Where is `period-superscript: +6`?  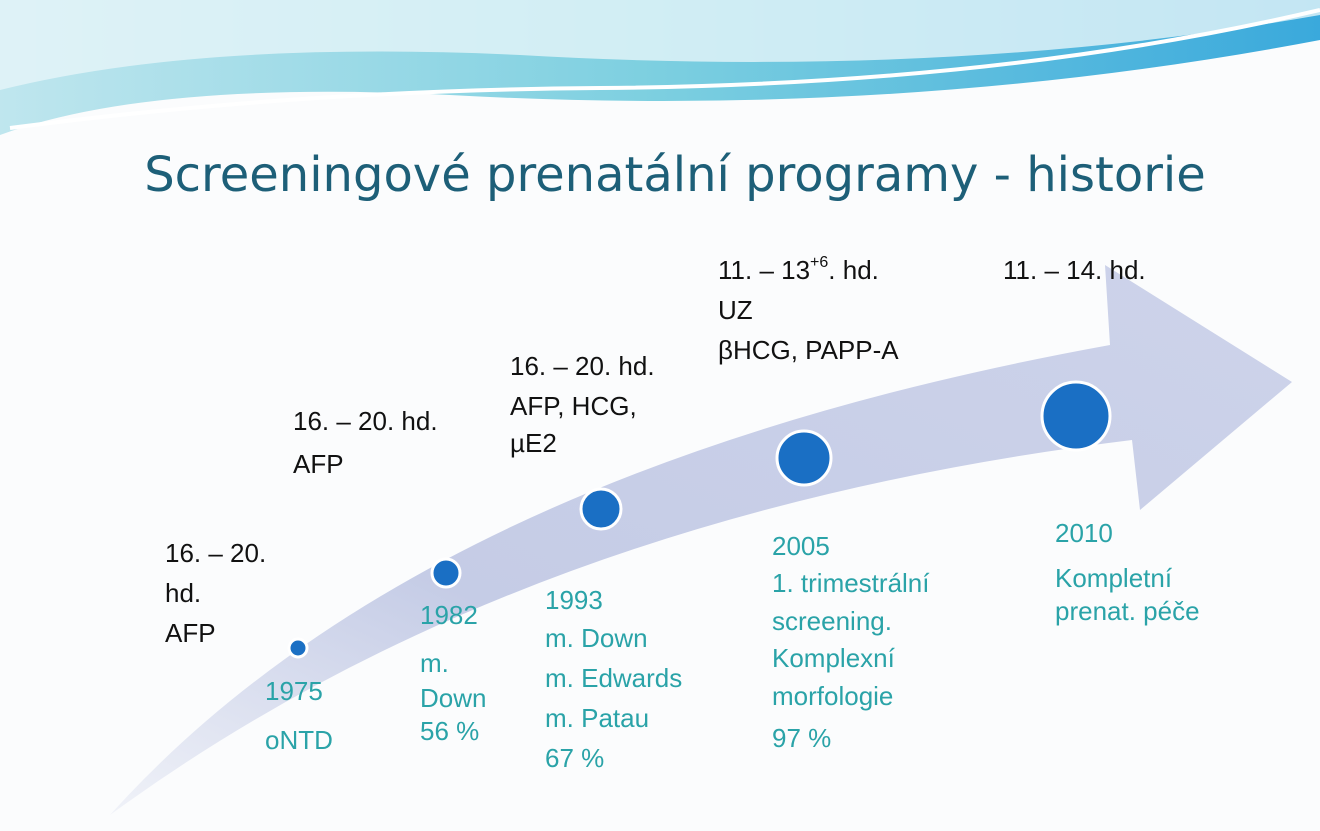 period-superscript: +6 is located at coordinates (819, 262).